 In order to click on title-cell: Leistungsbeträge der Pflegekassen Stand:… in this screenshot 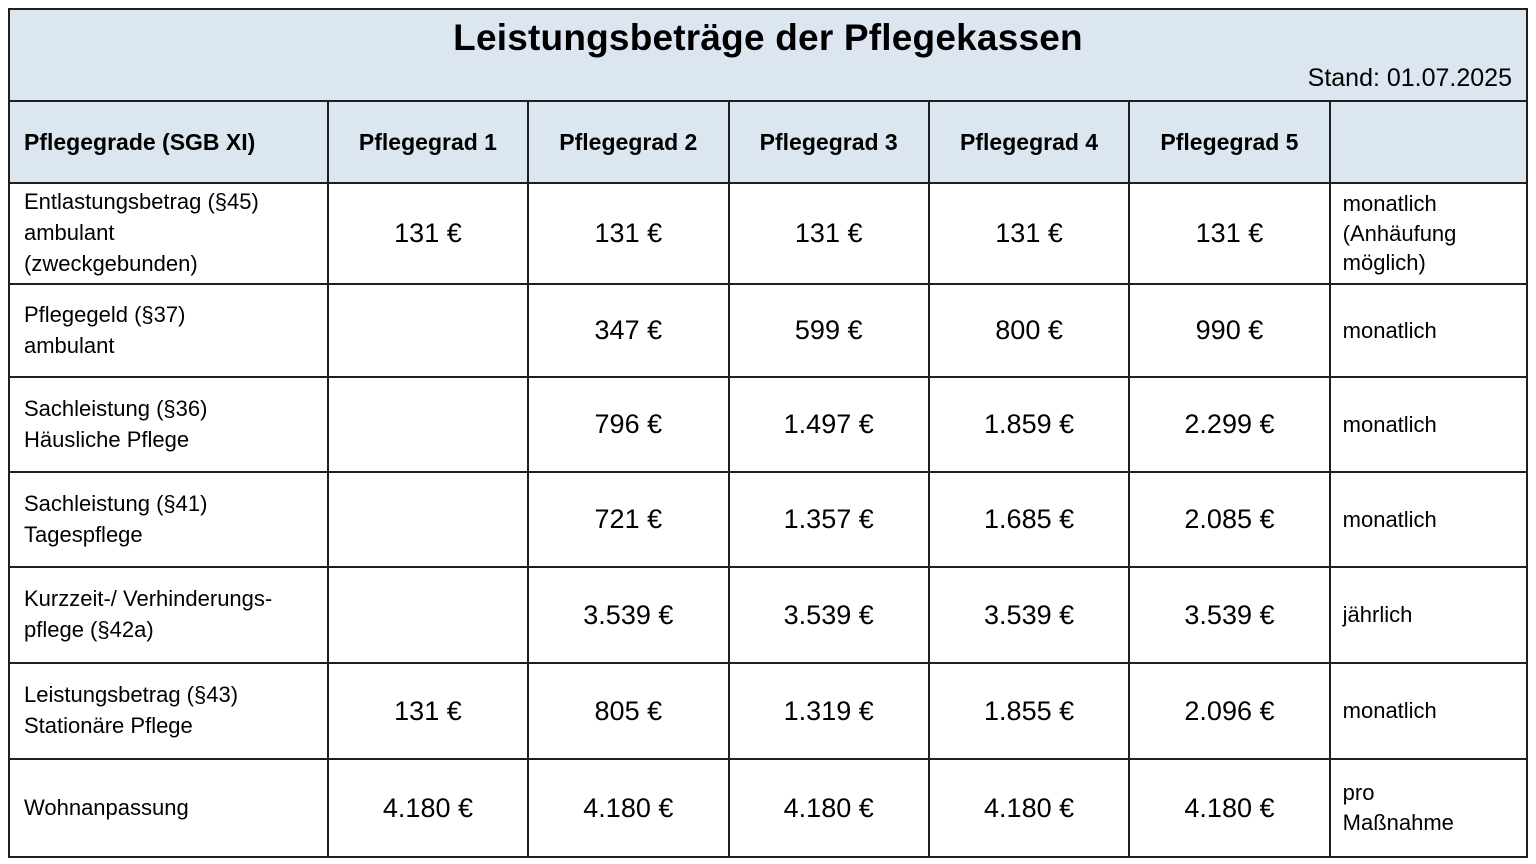, I will do `click(768, 55)`.